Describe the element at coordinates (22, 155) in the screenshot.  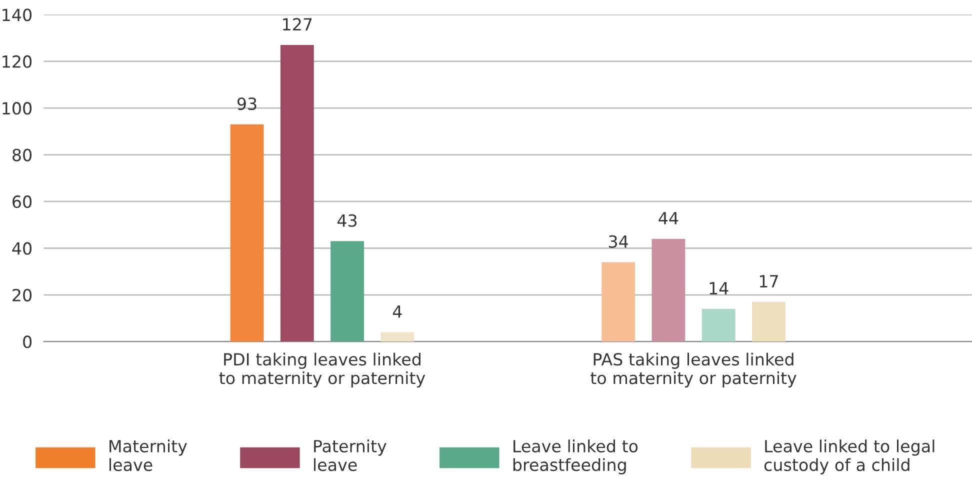
I see `y-tick-label: 80` at that location.